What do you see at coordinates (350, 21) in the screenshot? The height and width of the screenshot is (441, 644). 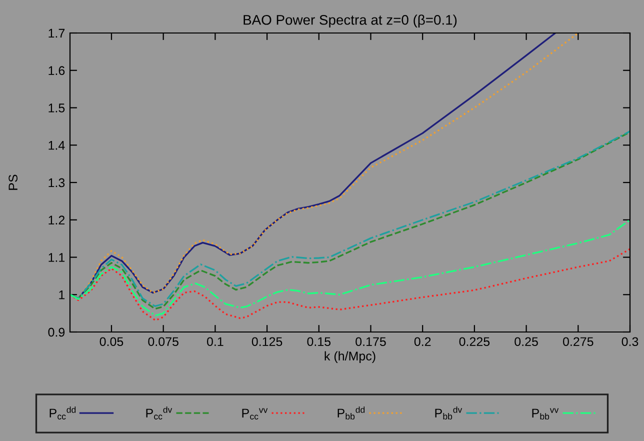 I see `chart-title: BAO Power Spectra at z=0 (β=0.1)` at bounding box center [350, 21].